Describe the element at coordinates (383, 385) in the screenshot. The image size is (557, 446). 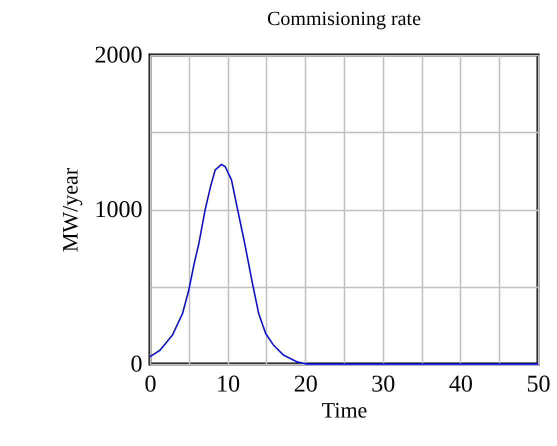
I see `x-tick-label: 30` at that location.